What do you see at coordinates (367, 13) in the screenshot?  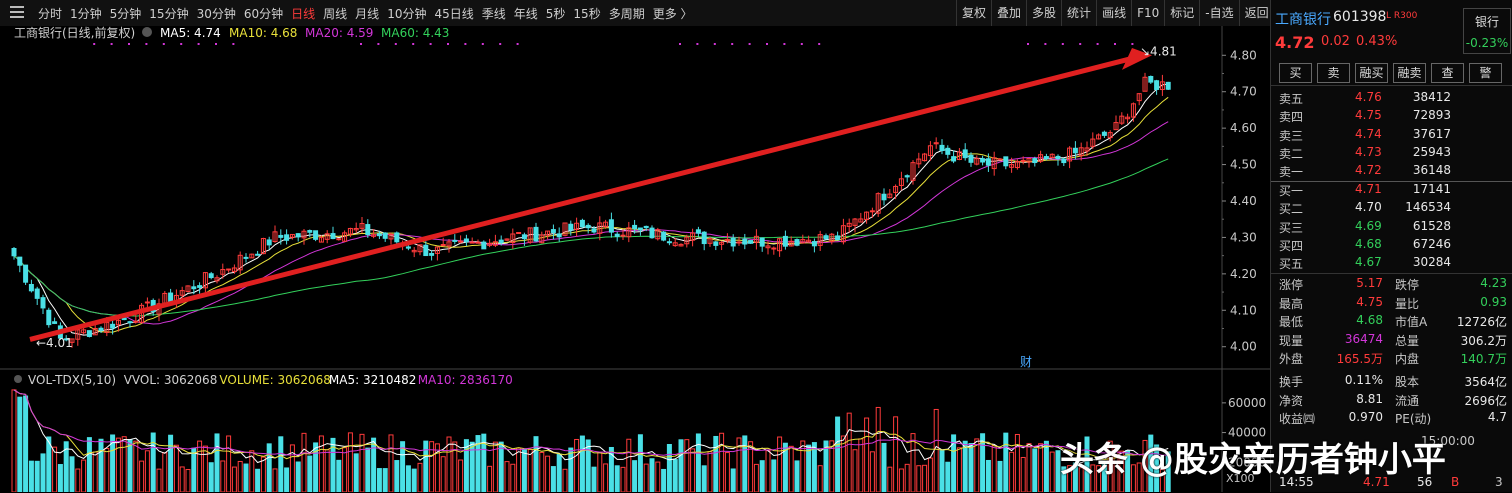 I see `timeframe-tab: 月线` at bounding box center [367, 13].